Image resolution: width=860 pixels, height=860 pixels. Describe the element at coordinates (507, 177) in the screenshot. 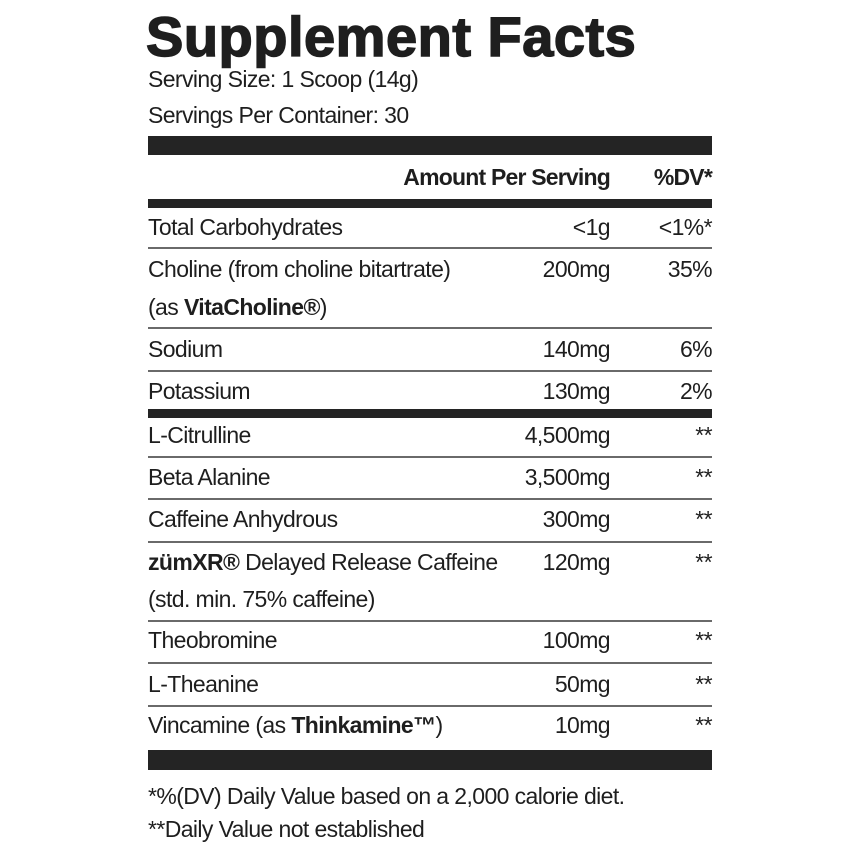

I see `amount-header: Amount Per Serving` at that location.